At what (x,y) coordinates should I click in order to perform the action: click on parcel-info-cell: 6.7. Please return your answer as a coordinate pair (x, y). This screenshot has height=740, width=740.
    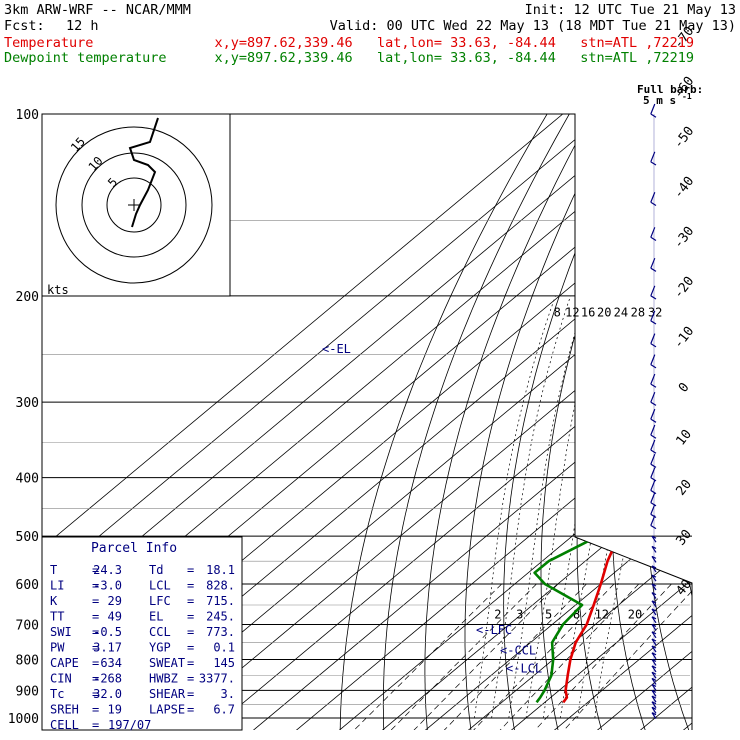
    Looking at the image, I should click on (224, 710).